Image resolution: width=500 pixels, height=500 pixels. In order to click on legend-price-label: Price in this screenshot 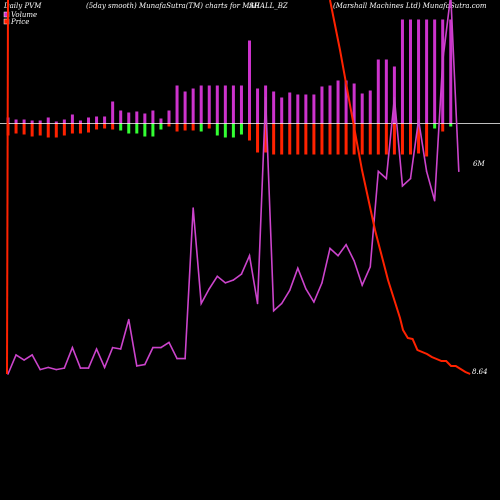, I will do `click(19, 22)`.